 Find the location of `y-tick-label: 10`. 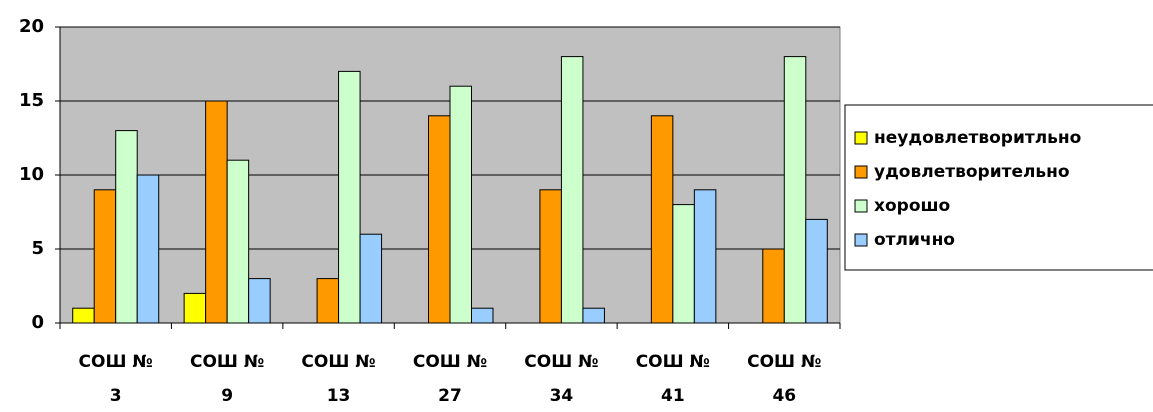

y-tick-label: 10 is located at coordinates (31, 174).